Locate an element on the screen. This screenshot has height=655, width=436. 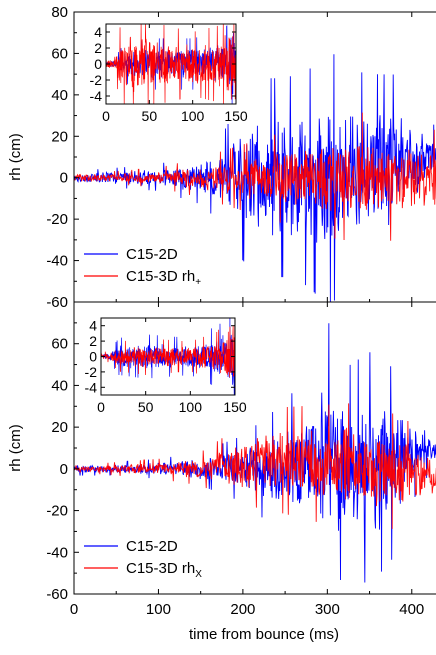
legend-label: C15-3D rhX is located at coordinates (164, 570).